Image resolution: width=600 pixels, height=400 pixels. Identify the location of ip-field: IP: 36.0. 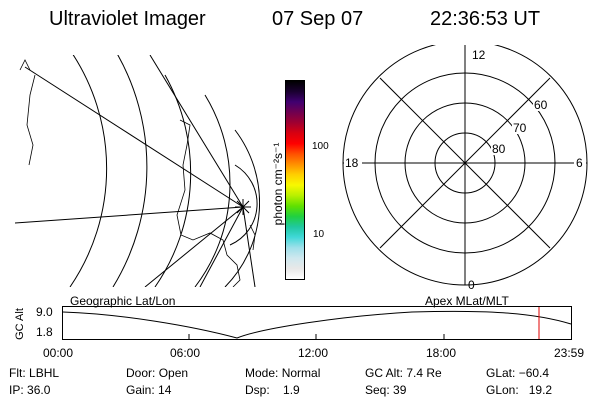
(29, 390).